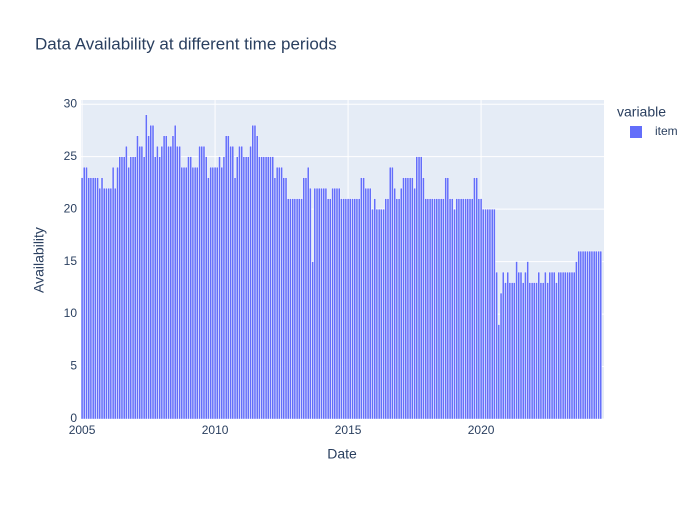 The width and height of the screenshot is (700, 505). I want to click on y-tick-label: 20, so click(71, 208).